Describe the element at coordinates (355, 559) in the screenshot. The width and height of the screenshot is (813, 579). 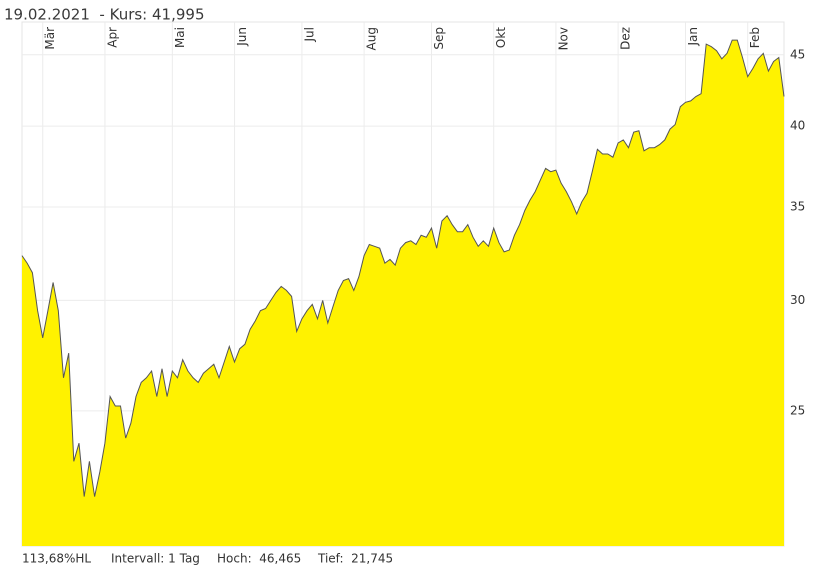
I see `footer-item: Tief: 21,745` at that location.